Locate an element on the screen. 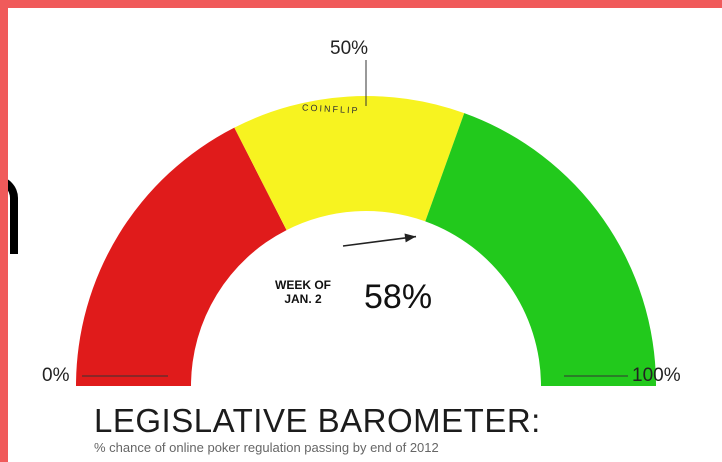 This screenshot has width=722, height=462. tick-label-0: 0% is located at coordinates (56, 375).